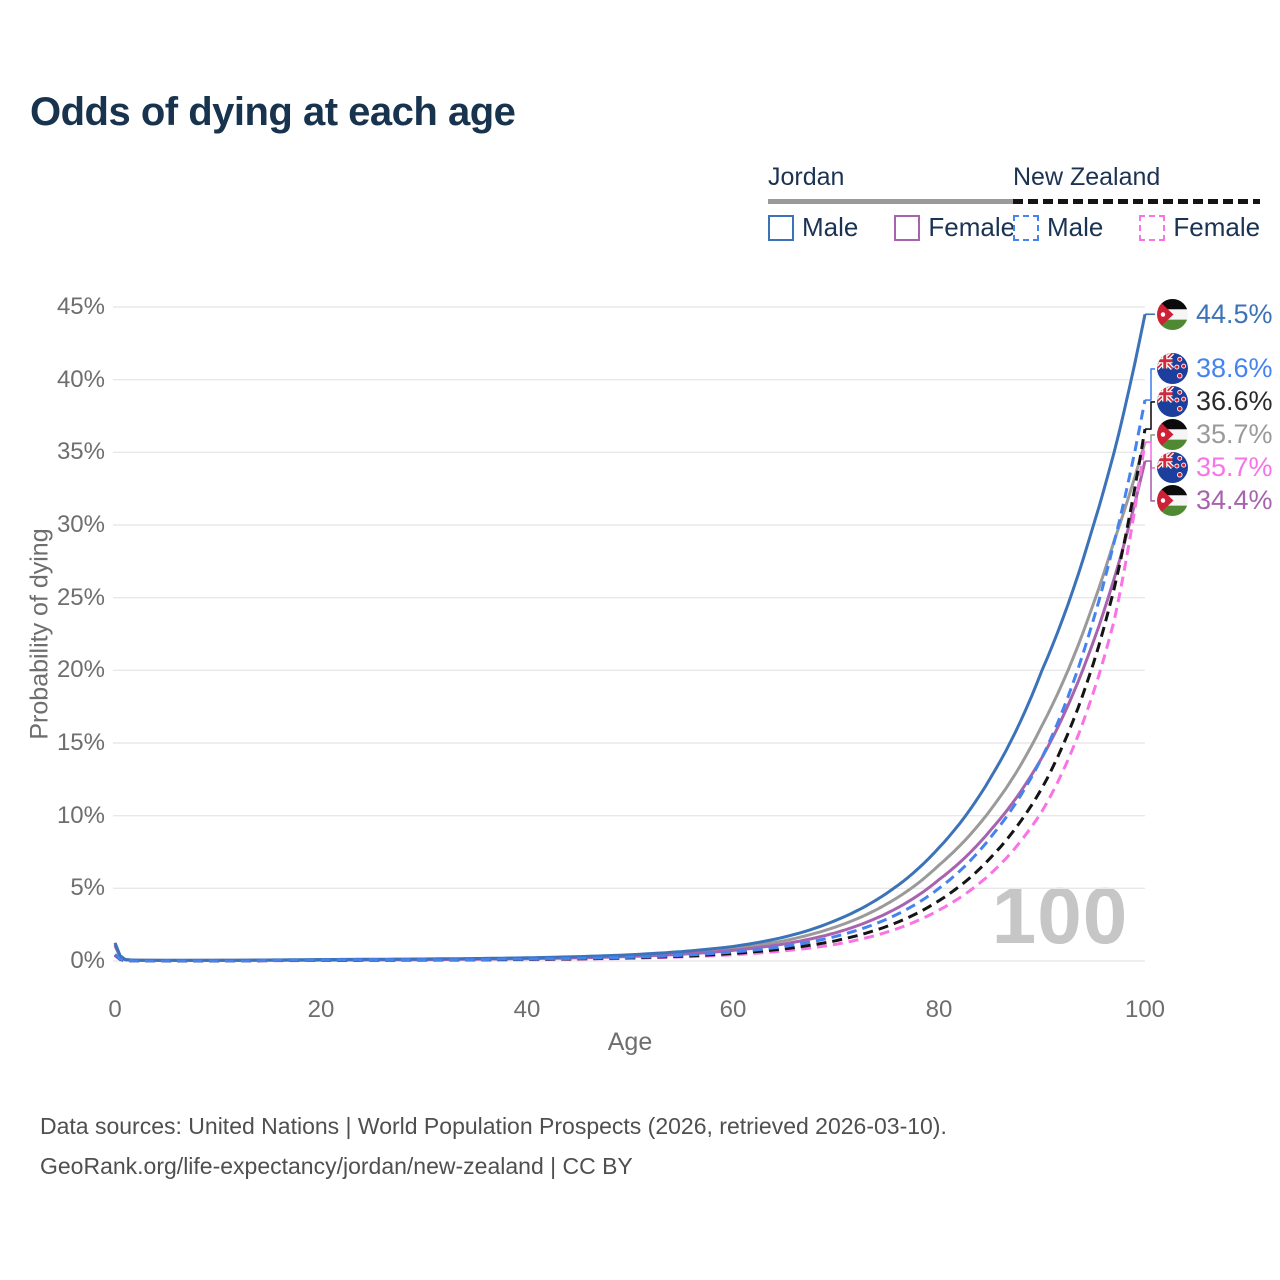 This screenshot has height=1280, width=1280. I want to click on end-label-nz-total: 36.6%, so click(1215, 402).